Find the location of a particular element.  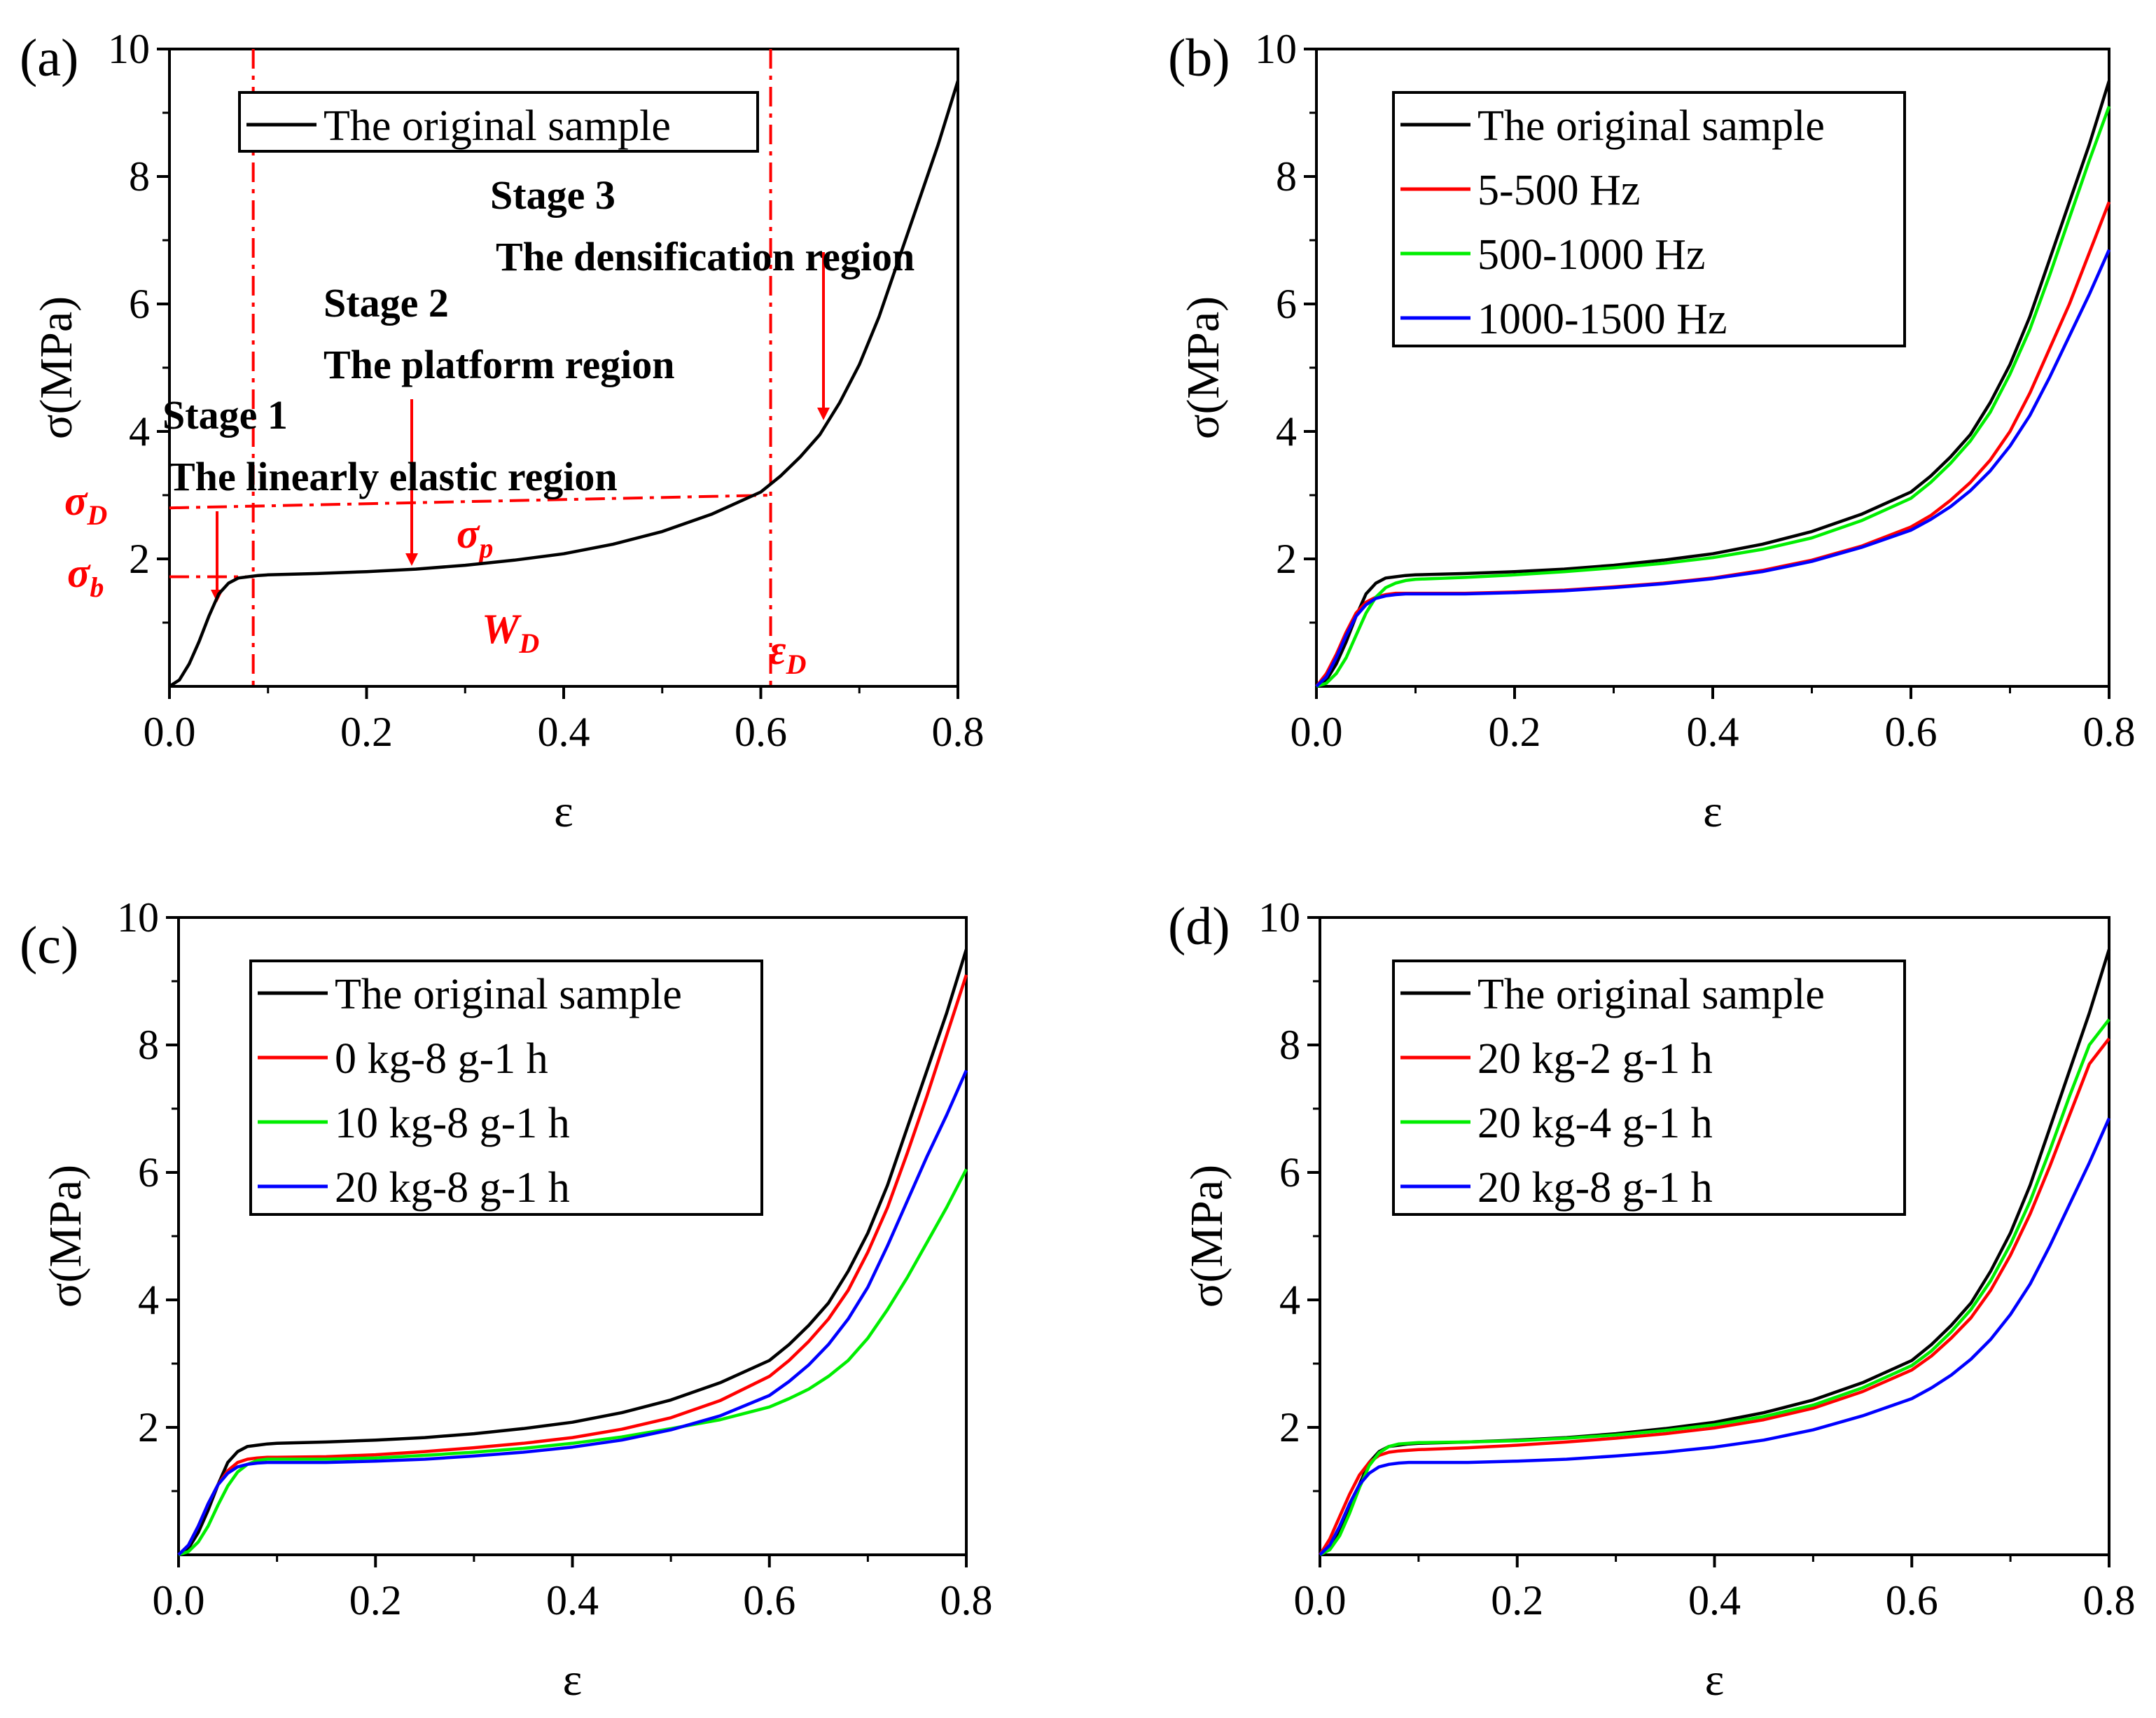

legend-entry: 5-500 Hz is located at coordinates (1558, 190).